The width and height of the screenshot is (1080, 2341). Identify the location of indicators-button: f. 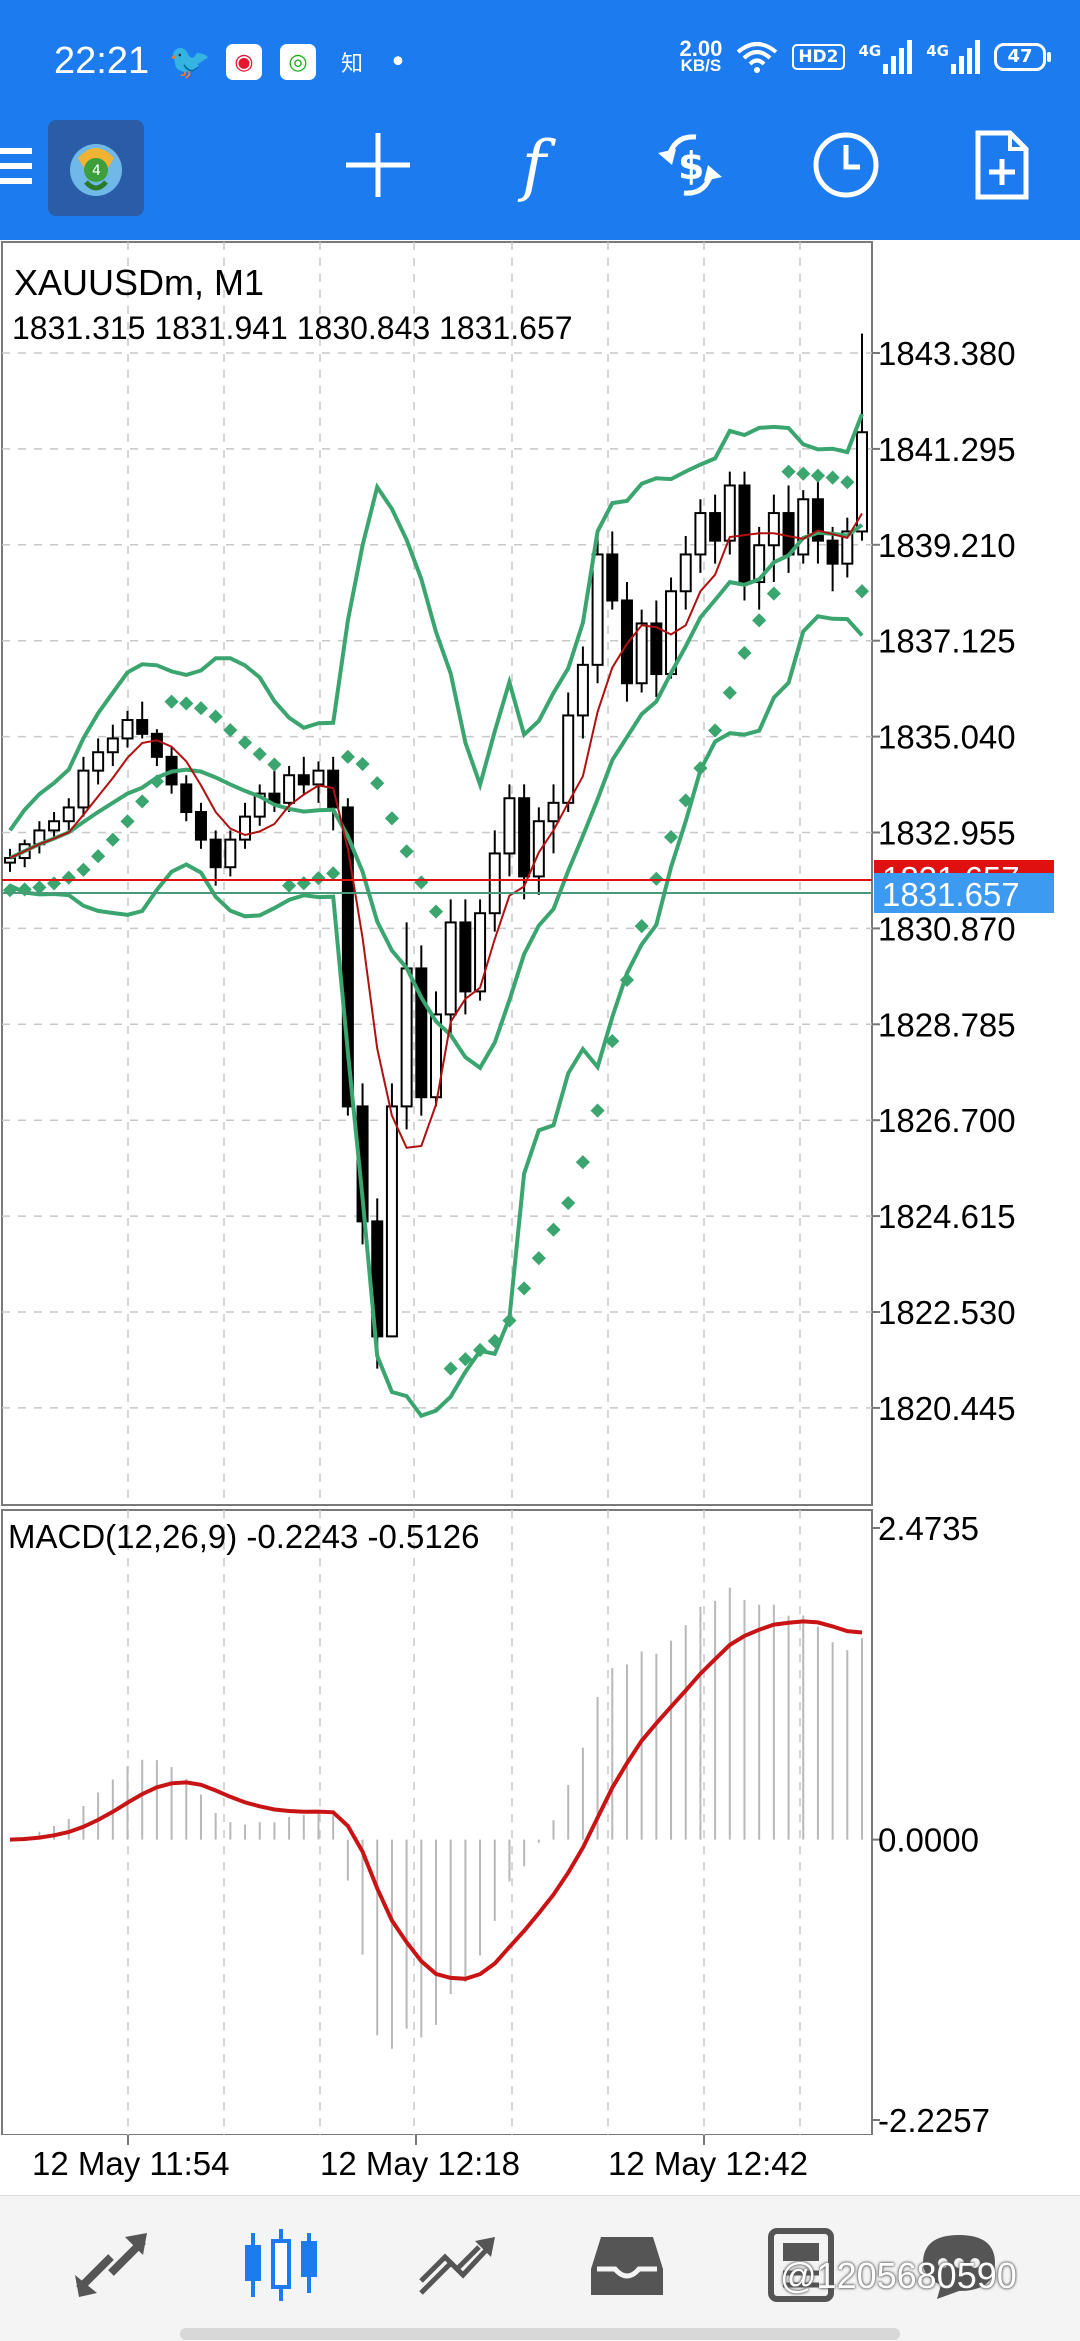
(534, 165).